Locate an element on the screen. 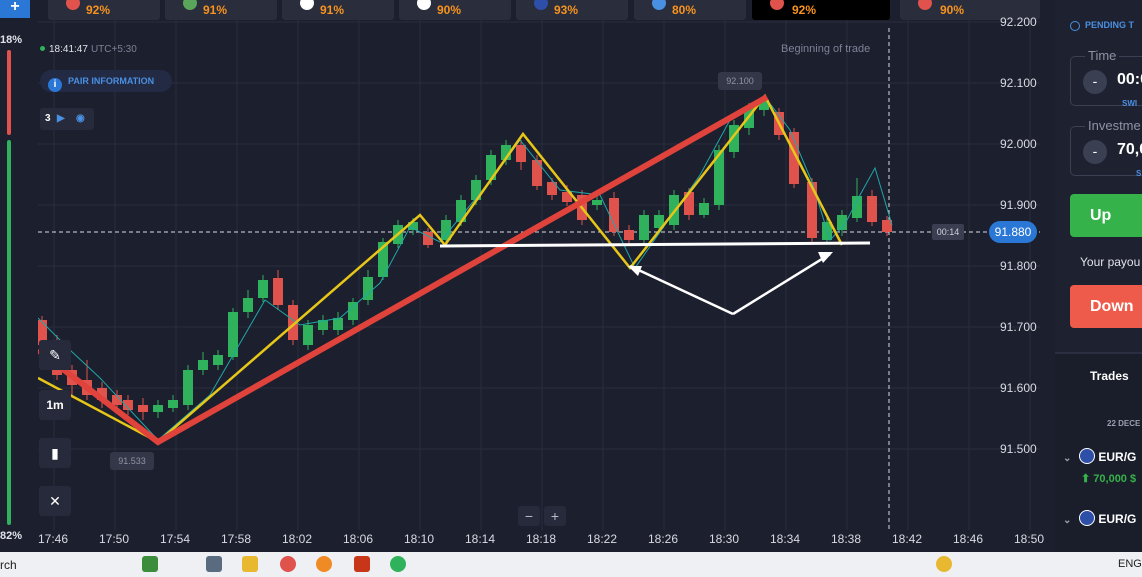 Image resolution: width=1142 pixels, height=577 pixels. trades-title: Trades is located at coordinates (1109, 376).